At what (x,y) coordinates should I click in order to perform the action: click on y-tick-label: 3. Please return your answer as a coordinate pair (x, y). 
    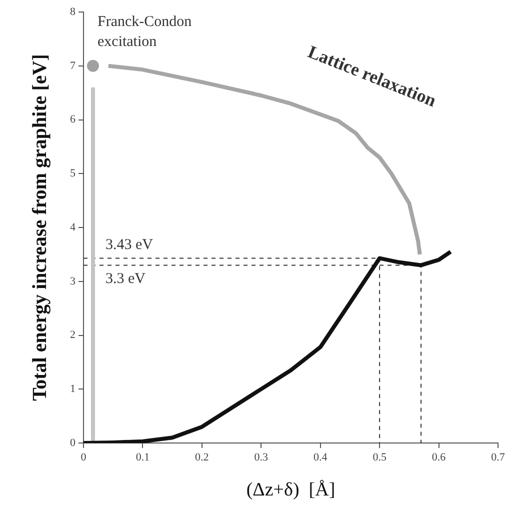
    Looking at the image, I should click on (73, 281).